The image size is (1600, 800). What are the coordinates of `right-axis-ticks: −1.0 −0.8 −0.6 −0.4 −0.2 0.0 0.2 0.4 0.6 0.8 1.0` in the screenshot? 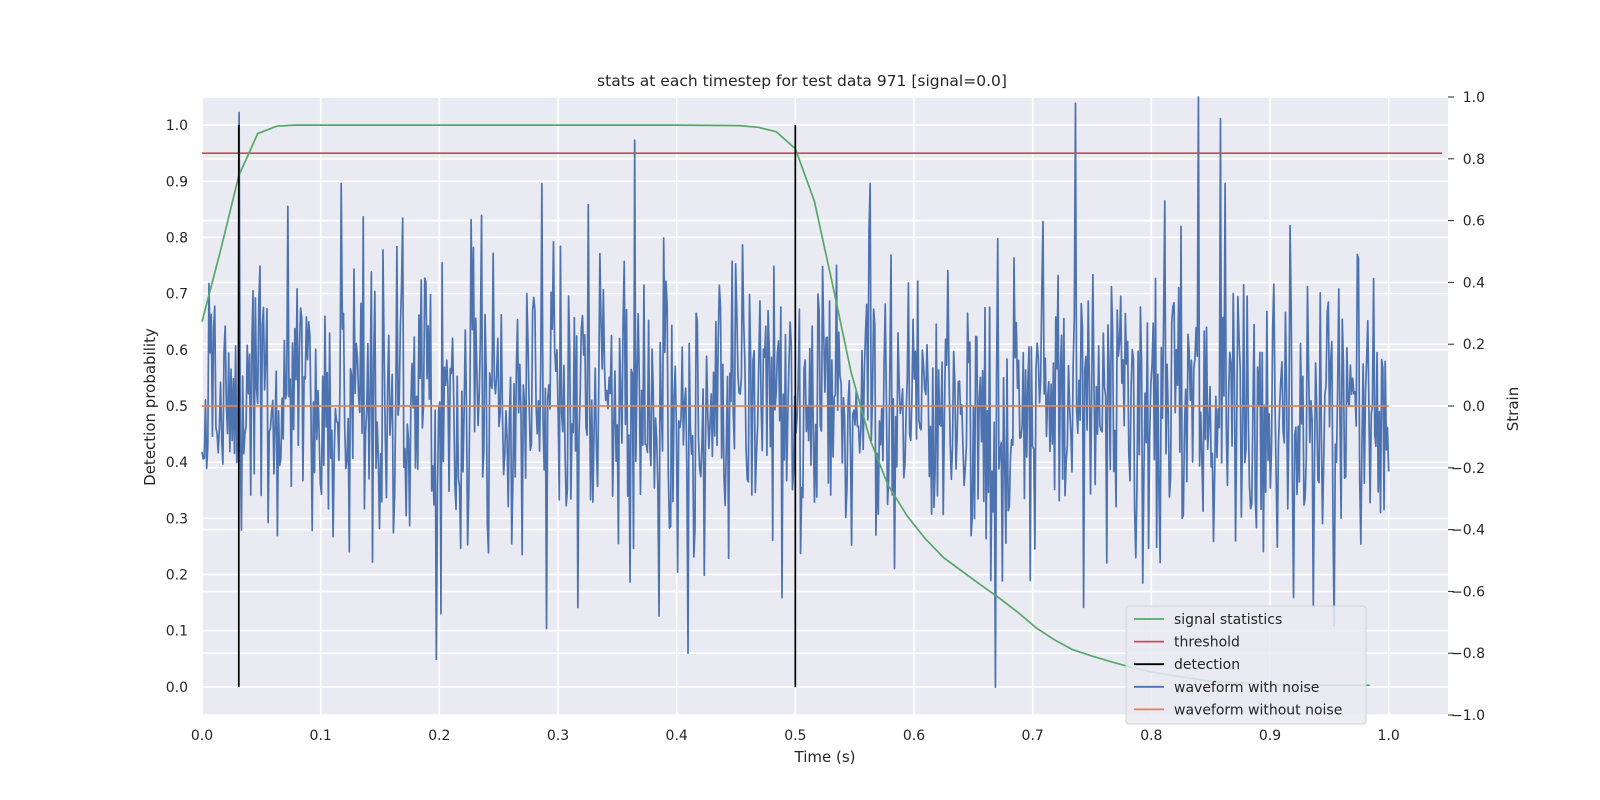 It's located at (1466, 407).